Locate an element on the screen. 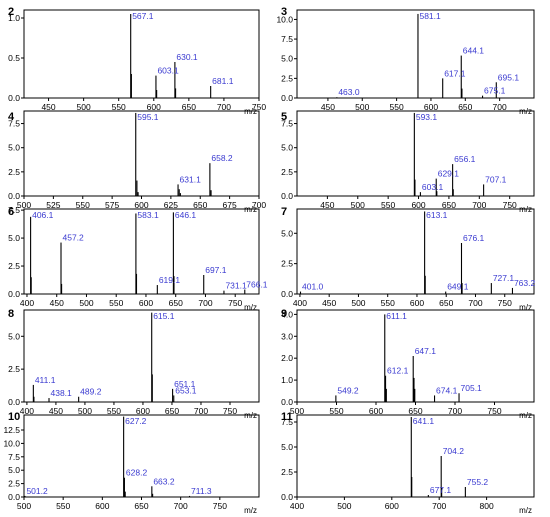 Image resolution: width=550 pixels, height=517 pixels. peak-label: 567.1 is located at coordinates (143, 16).